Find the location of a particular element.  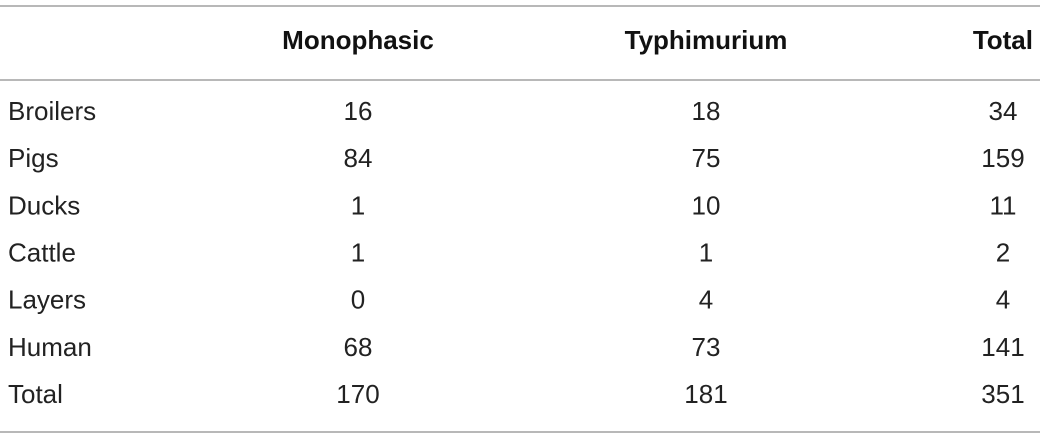

column-header: Monophasic is located at coordinates (358, 40).